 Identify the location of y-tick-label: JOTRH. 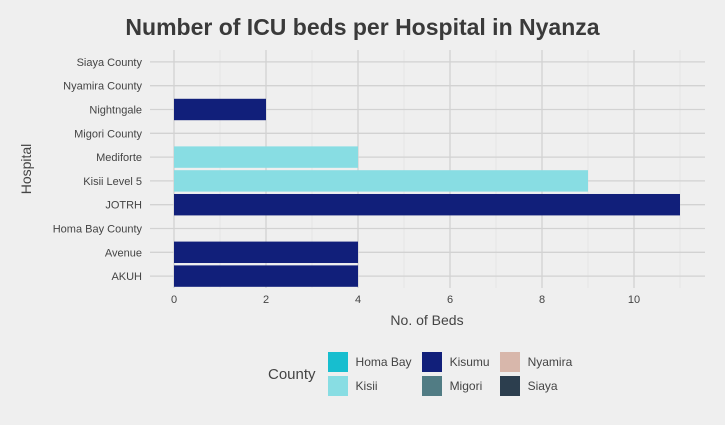
(123, 206).